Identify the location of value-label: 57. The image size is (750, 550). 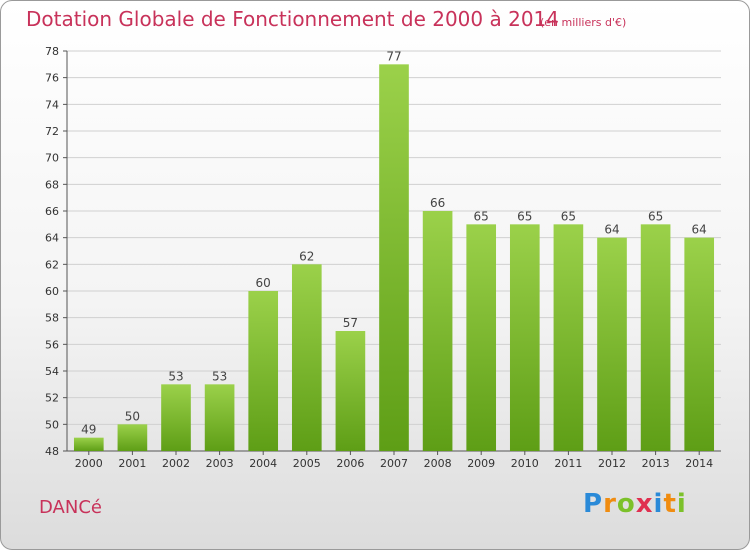
(350, 323).